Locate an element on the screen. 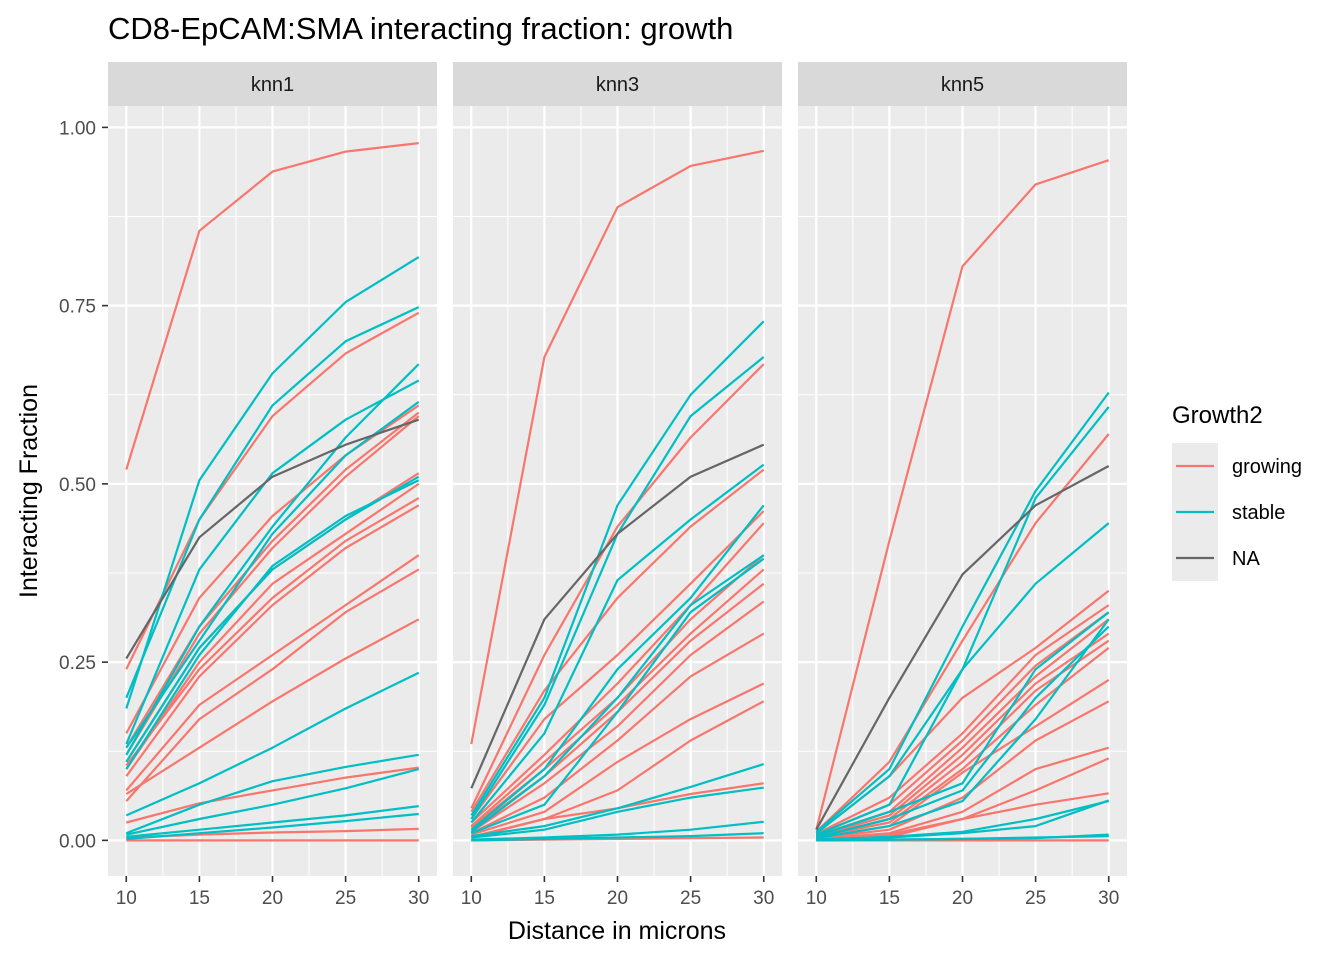 The width and height of the screenshot is (1344, 960). y-axis-title: Interacting Fraction is located at coordinates (29, 491).